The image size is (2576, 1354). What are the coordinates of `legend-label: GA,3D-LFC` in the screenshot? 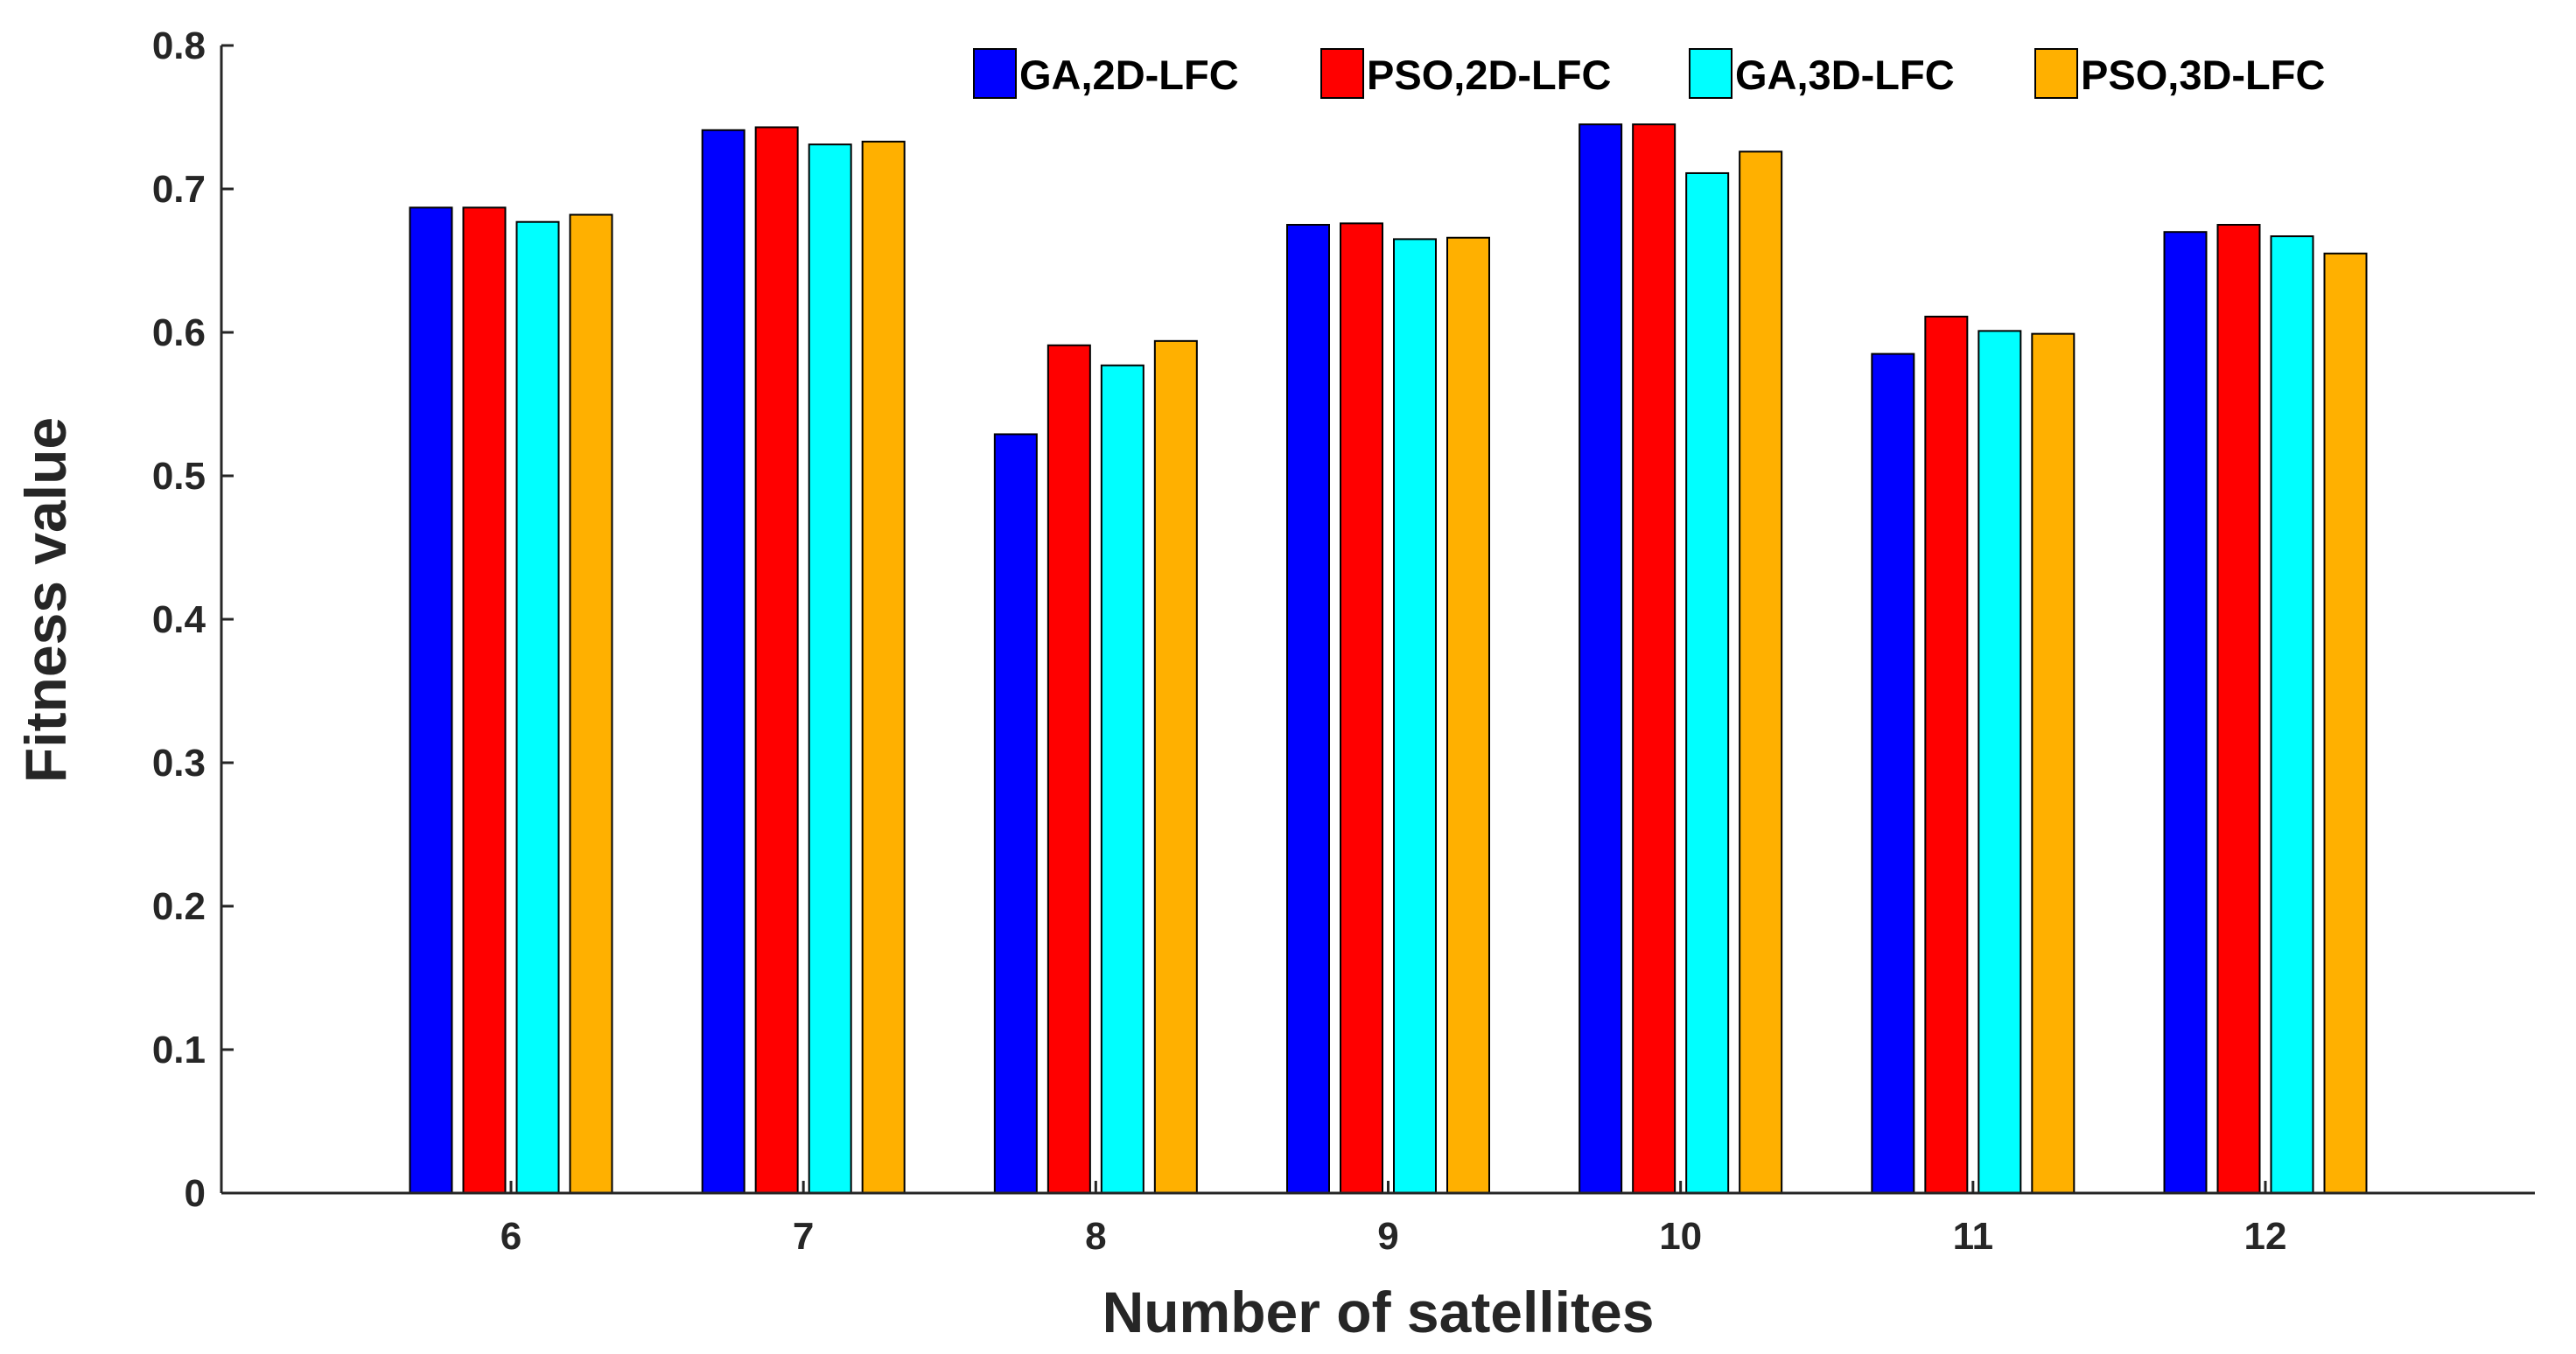 It's located at (1845, 75).